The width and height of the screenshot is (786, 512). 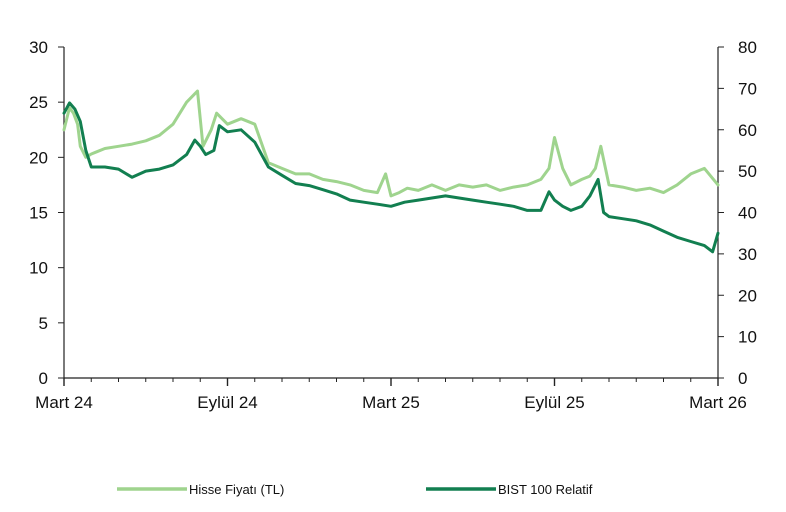 I want to click on left-tick-label: 25, so click(x=38, y=102).